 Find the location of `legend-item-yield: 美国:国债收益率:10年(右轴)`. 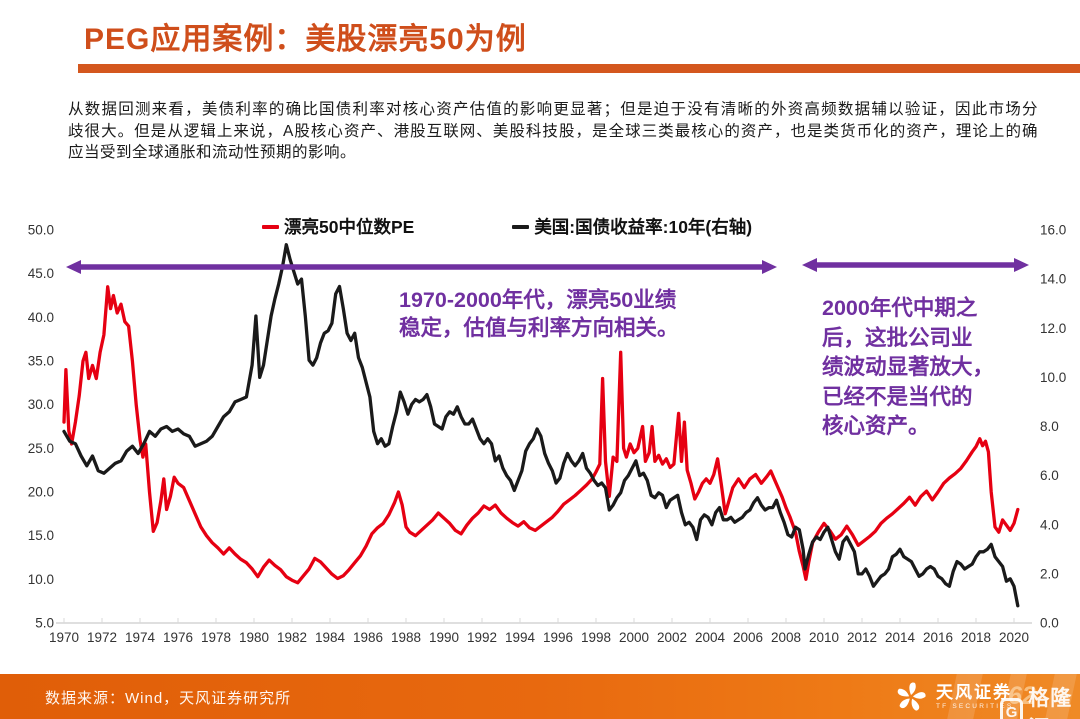

legend-item-yield: 美国:国债收益率:10年(右轴) is located at coordinates (632, 226).